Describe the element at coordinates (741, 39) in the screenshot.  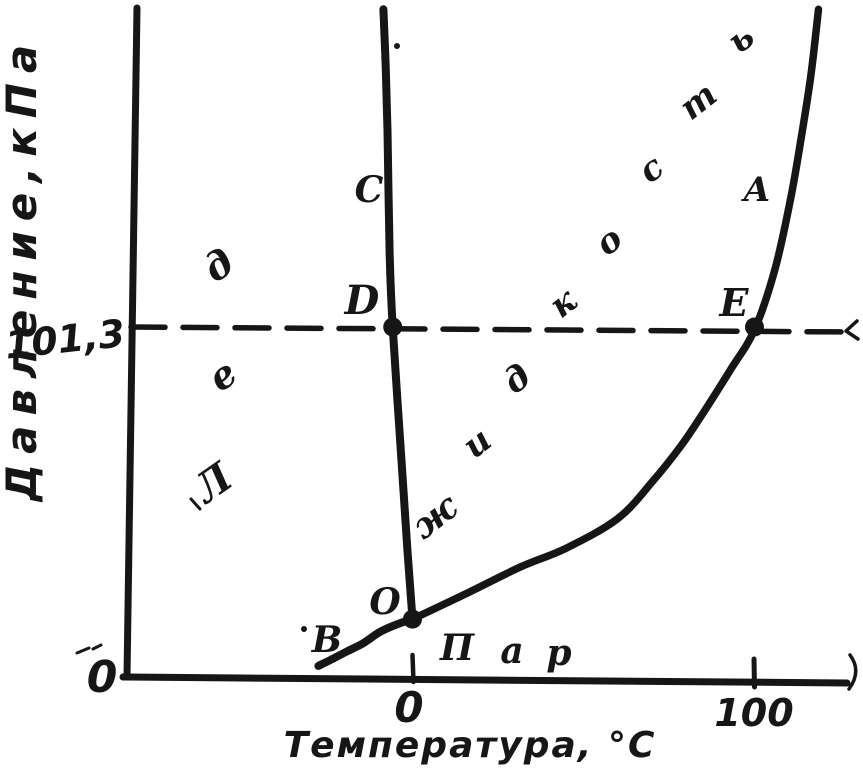
I see `region-liquid-letter: ь` at that location.